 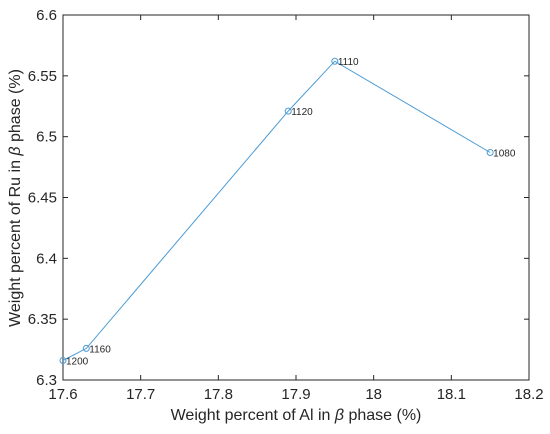 What do you see at coordinates (339, 415) in the screenshot?
I see `x-axis-label-symbol: β` at bounding box center [339, 415].